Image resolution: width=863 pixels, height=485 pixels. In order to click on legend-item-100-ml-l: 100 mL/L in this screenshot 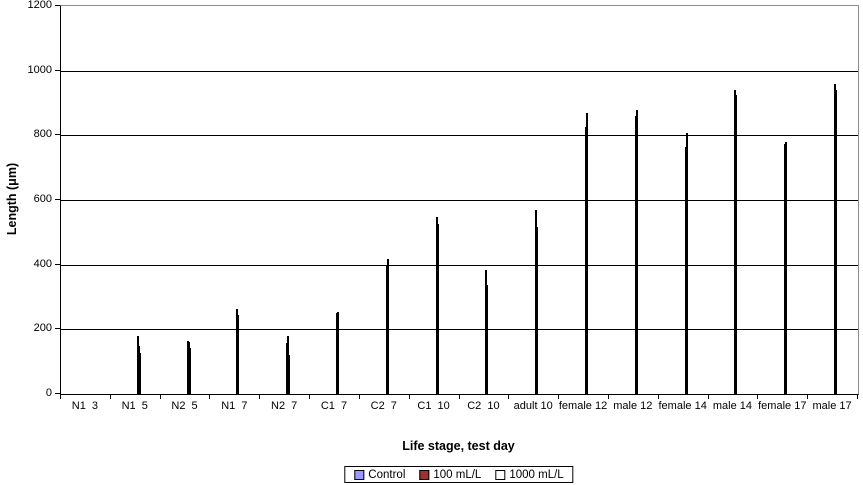, I will do `click(450, 475)`.